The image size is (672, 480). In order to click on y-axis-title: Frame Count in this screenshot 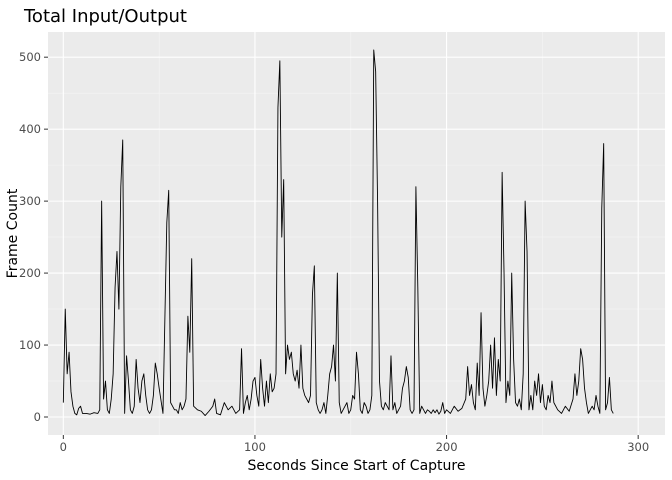, I will do `click(13, 233)`.